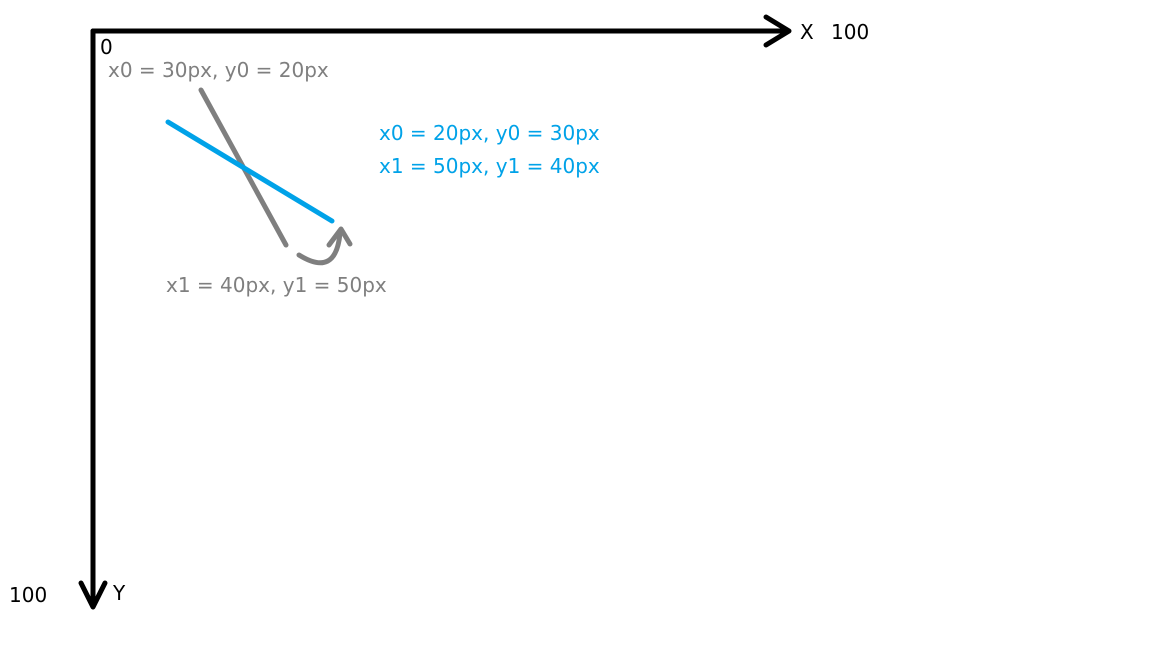 This screenshot has height=648, width=1152. What do you see at coordinates (218, 70) in the screenshot?
I see `original-line-start-label: x0 = 30px, y0 = 20px` at bounding box center [218, 70].